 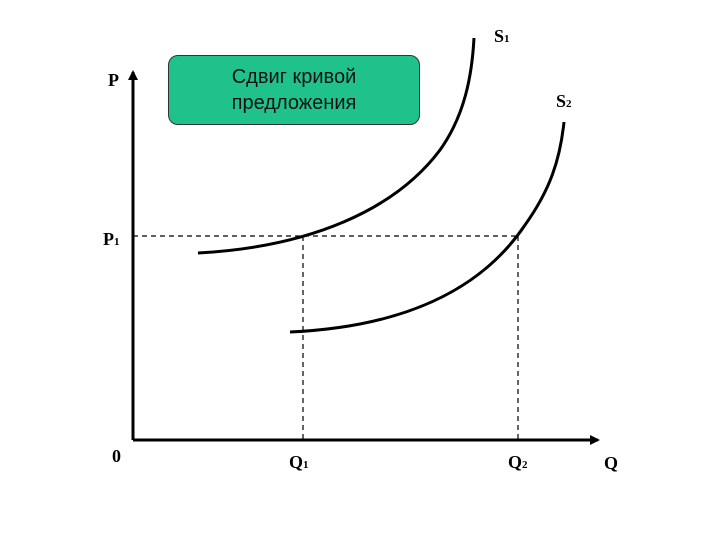 What do you see at coordinates (294, 77) in the screenshot?
I see `title-line-1: Сдвиг кривой` at bounding box center [294, 77].